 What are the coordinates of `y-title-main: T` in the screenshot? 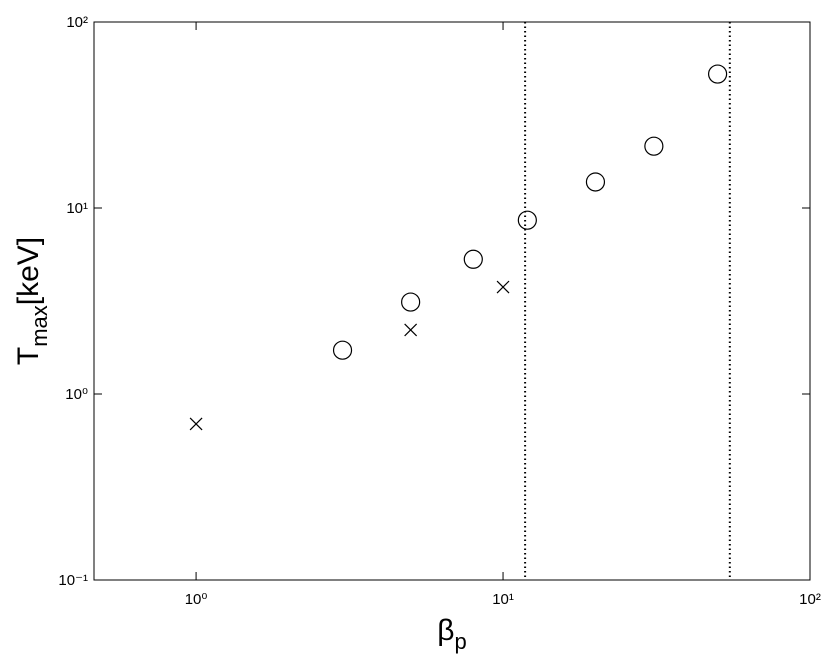 It's located at (28, 356).